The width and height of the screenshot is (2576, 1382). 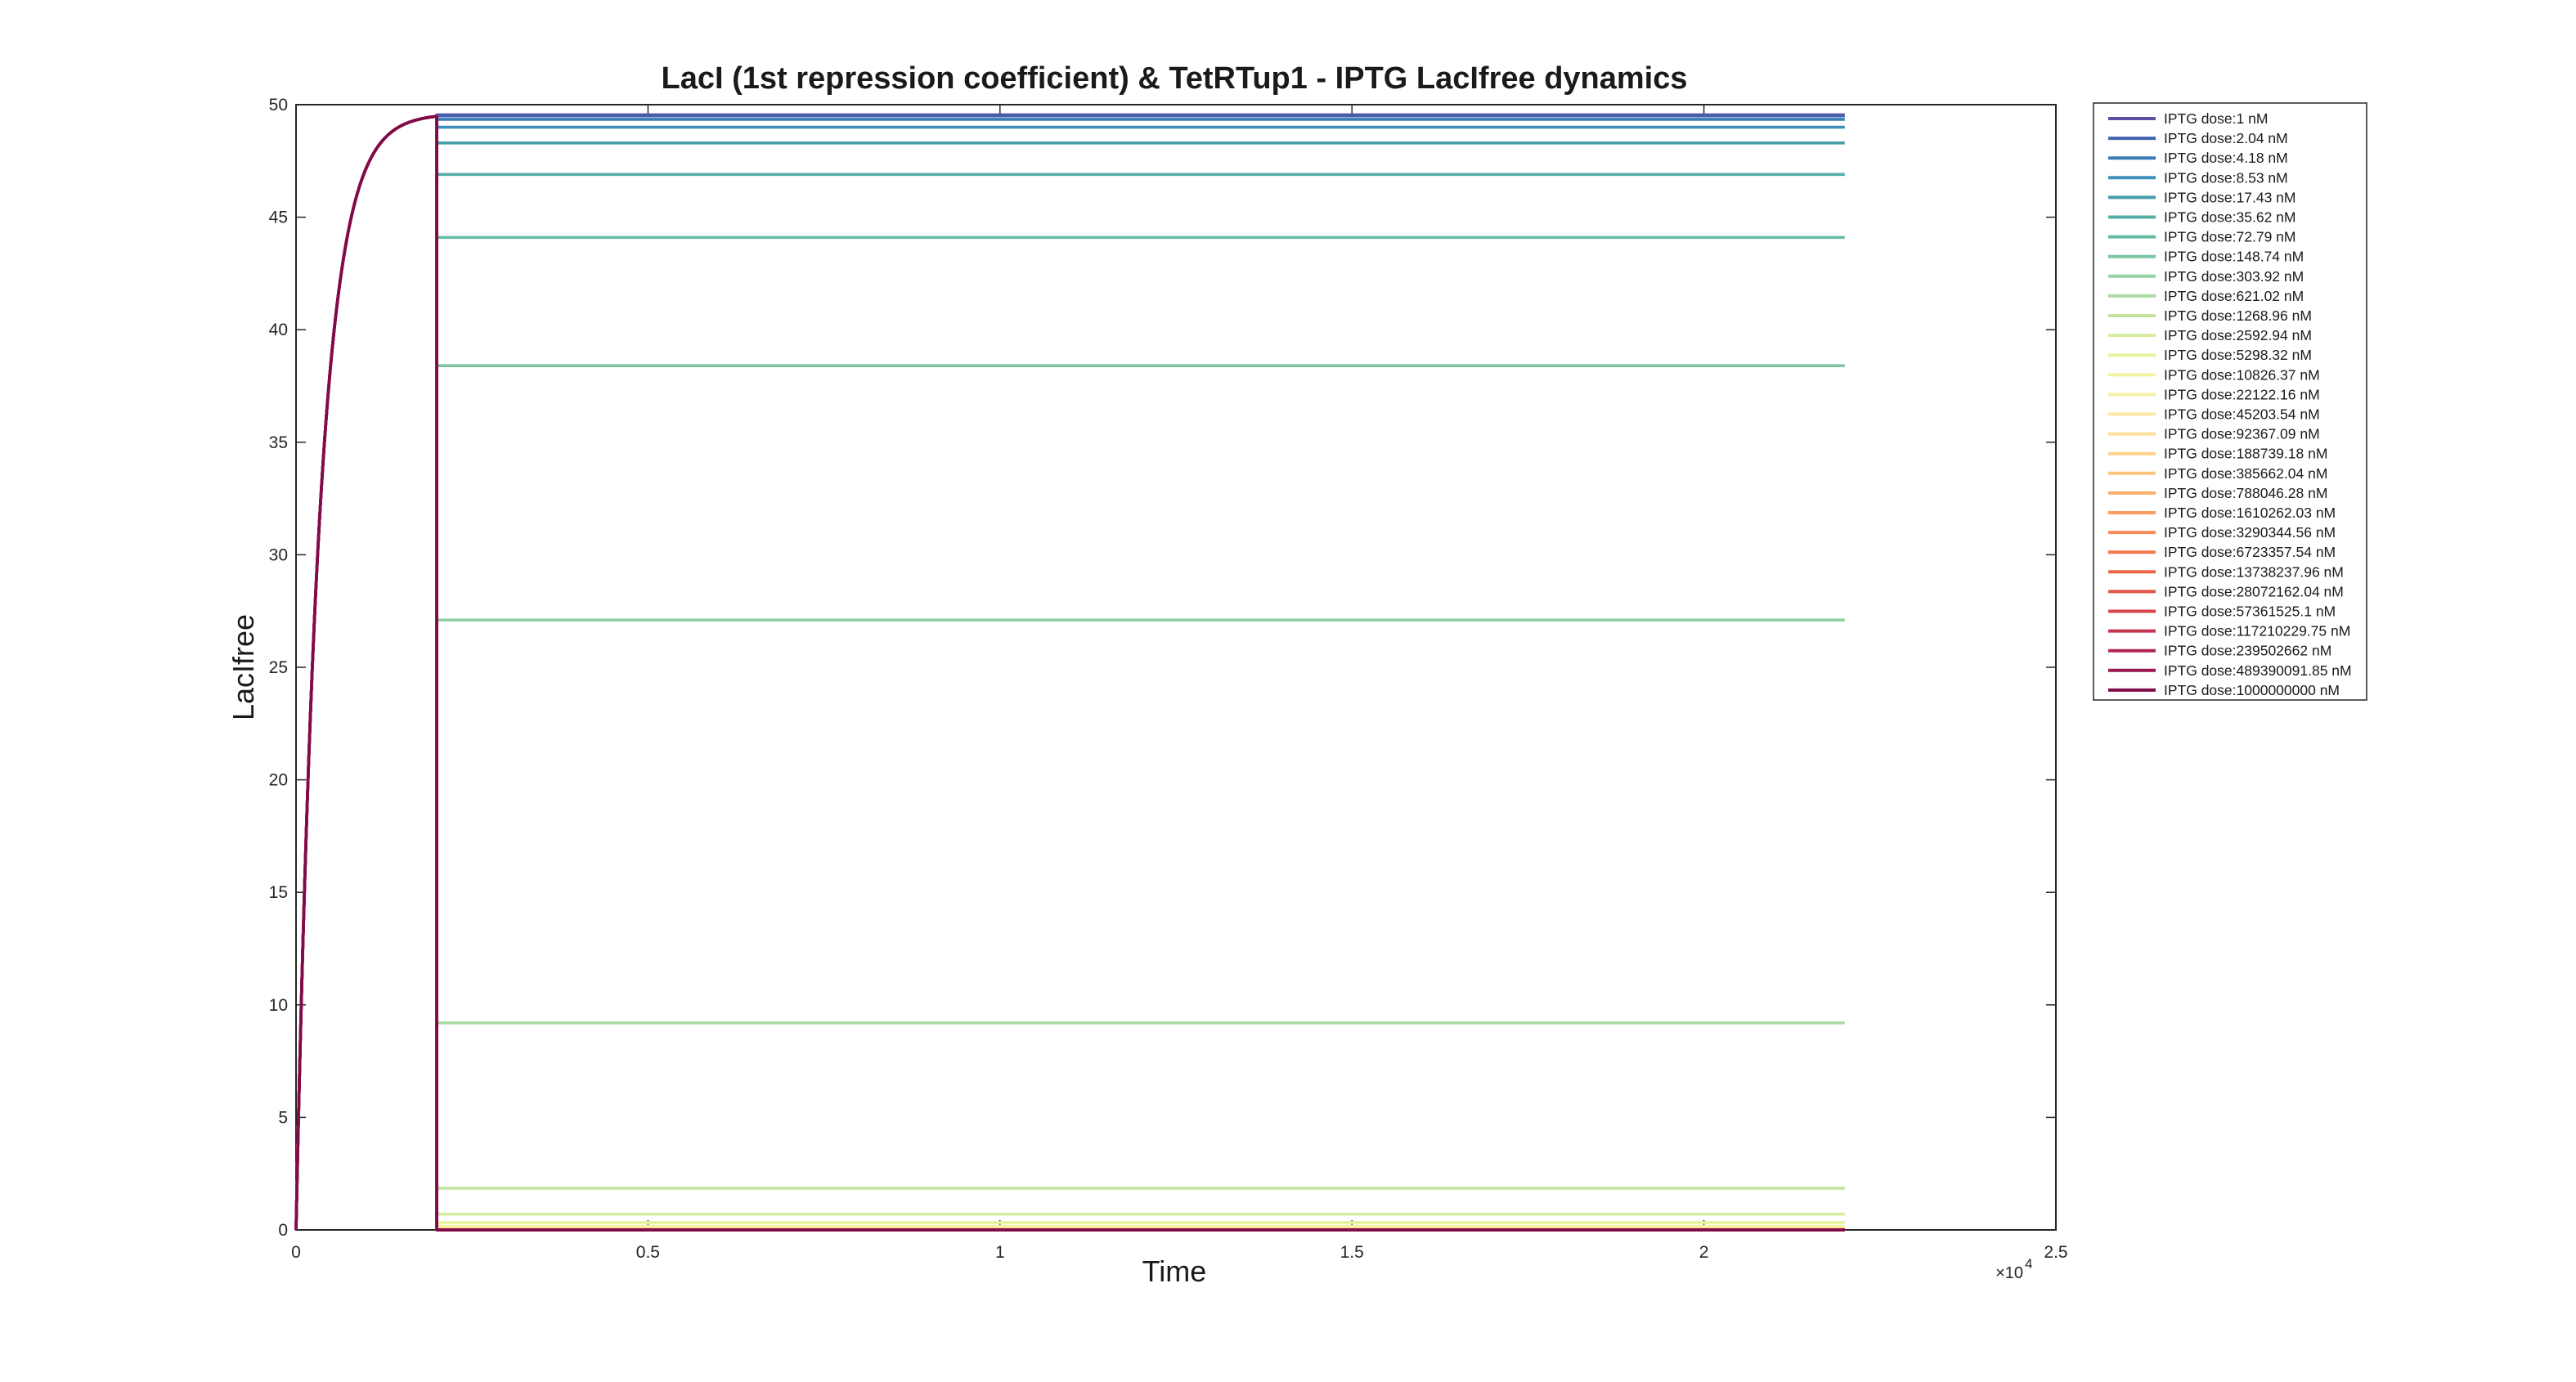 I want to click on legend-entry: IPTG dose:788046.28 nM, so click(x=2217, y=493).